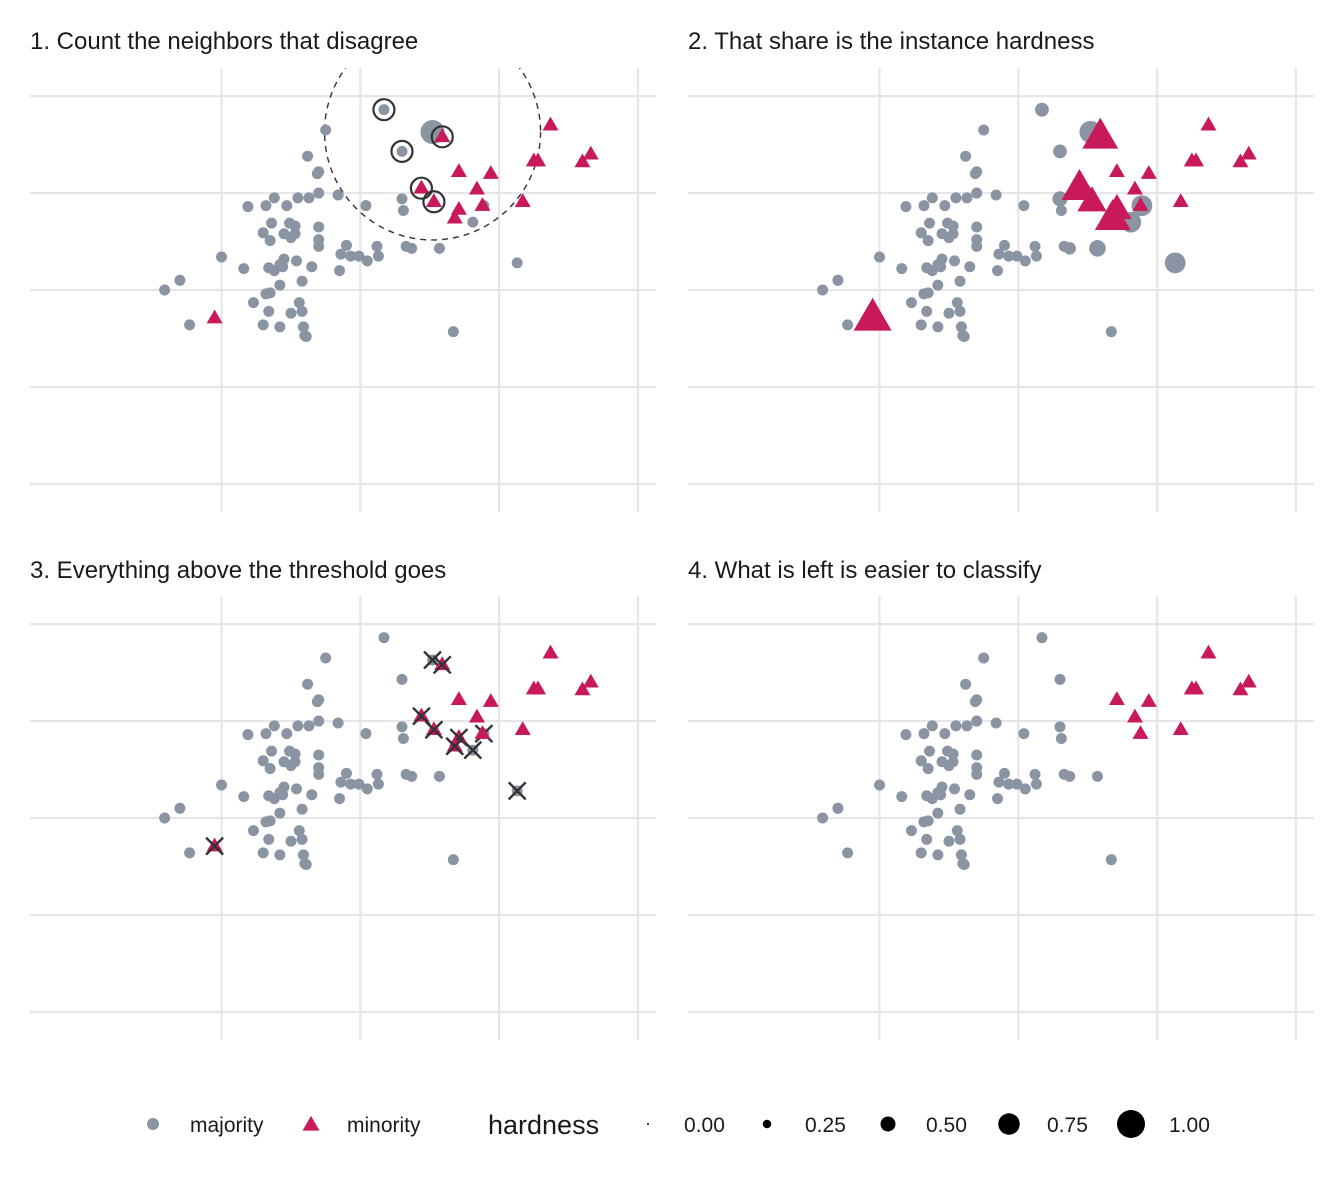 The height and width of the screenshot is (1190, 1344). What do you see at coordinates (361, 1125) in the screenshot?
I see `legend-item-minority: minority` at bounding box center [361, 1125].